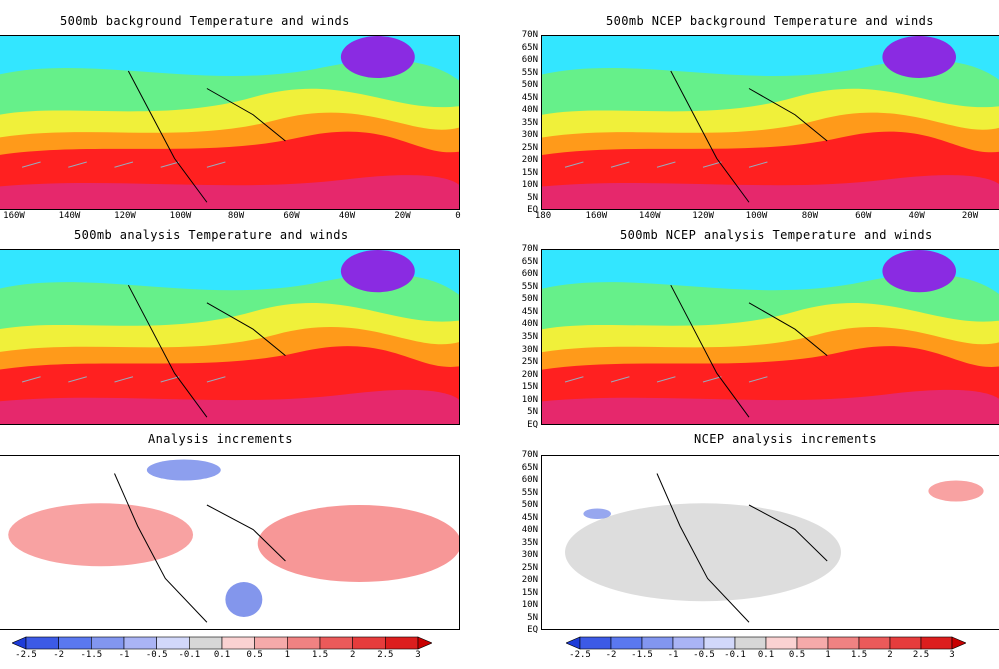 This screenshot has width=999, height=669. What do you see at coordinates (543, 216) in the screenshot?
I see `lon-tick-label: 180` at bounding box center [543, 216].